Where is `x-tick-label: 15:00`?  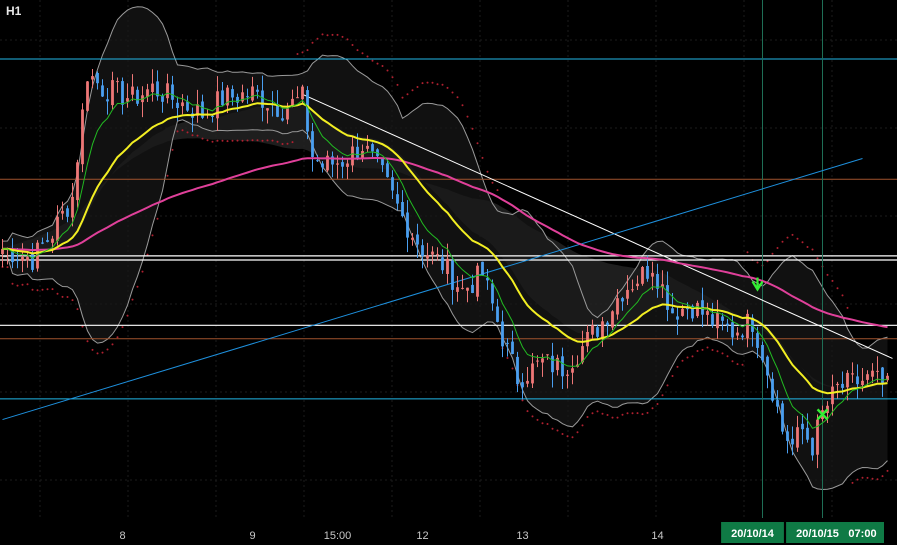 x-tick-label: 15:00 is located at coordinates (338, 536).